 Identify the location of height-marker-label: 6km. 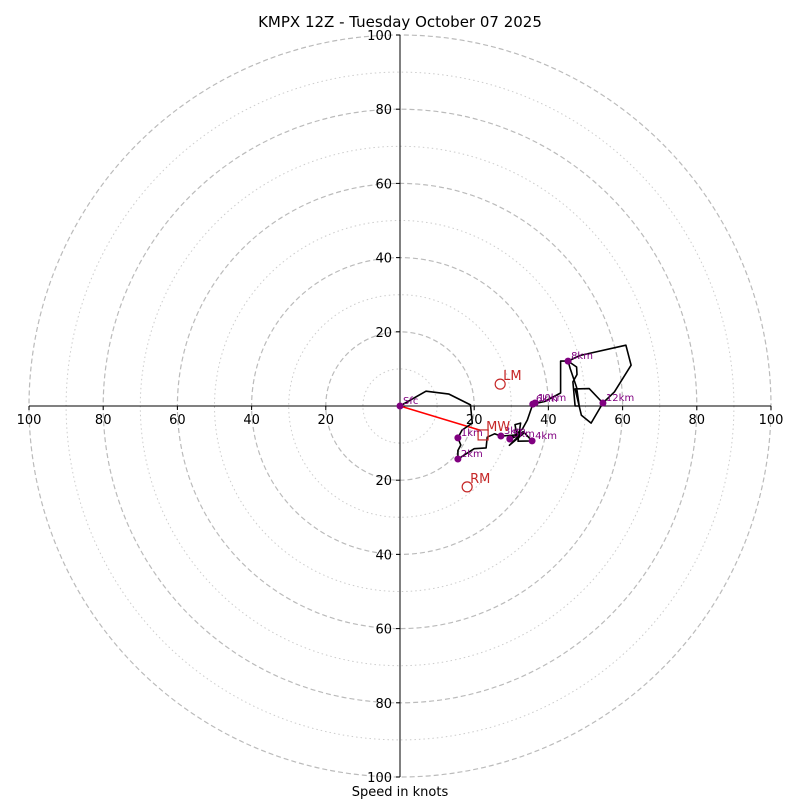
(547, 399).